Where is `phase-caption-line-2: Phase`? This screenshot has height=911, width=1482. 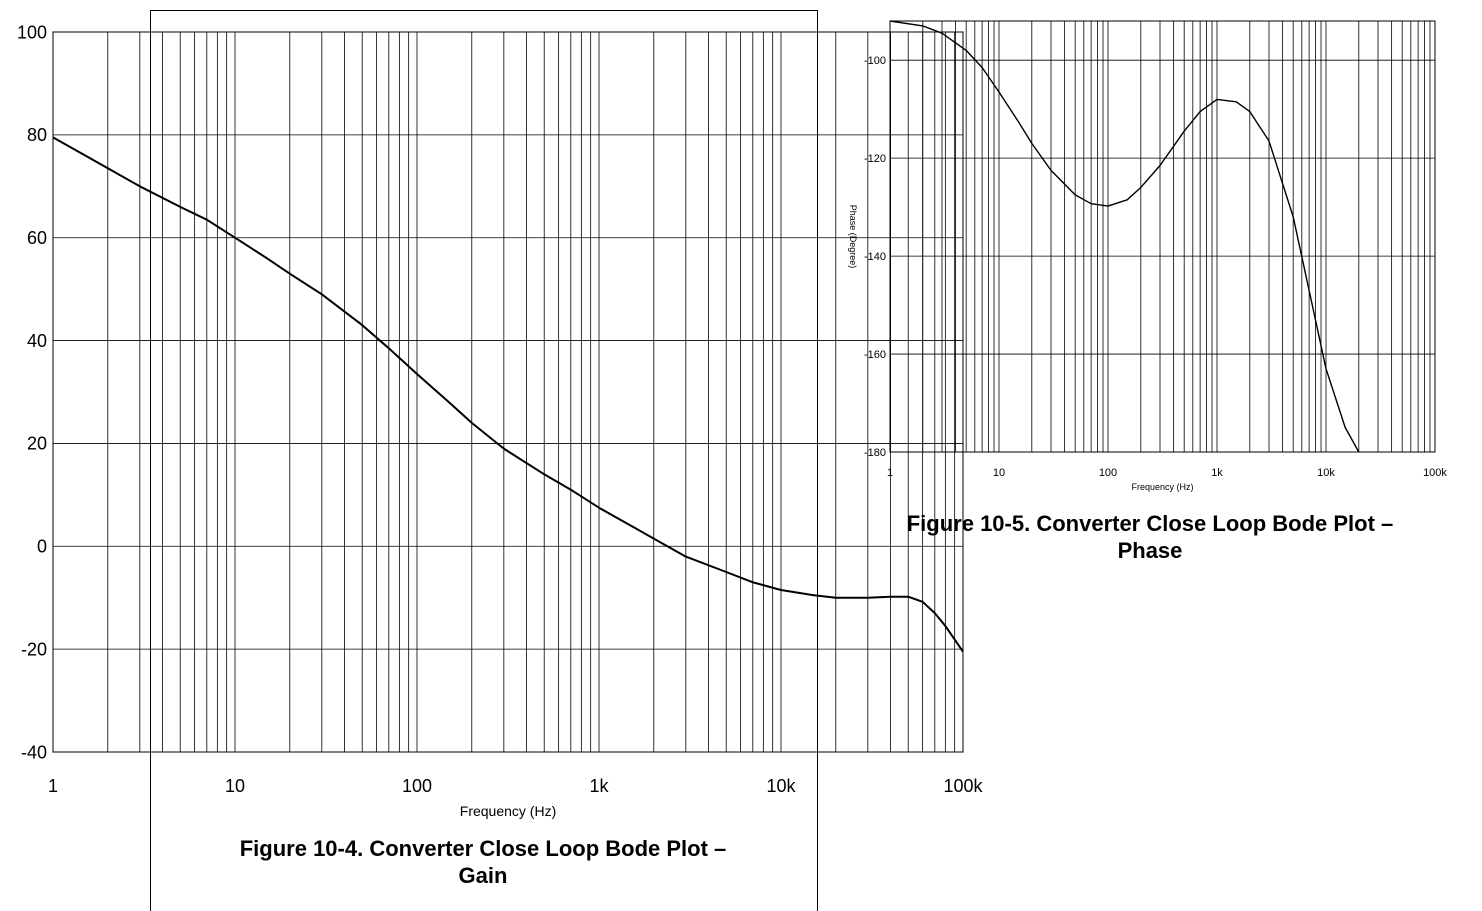
phase-caption-line-2: Phase is located at coordinates (1150, 550).